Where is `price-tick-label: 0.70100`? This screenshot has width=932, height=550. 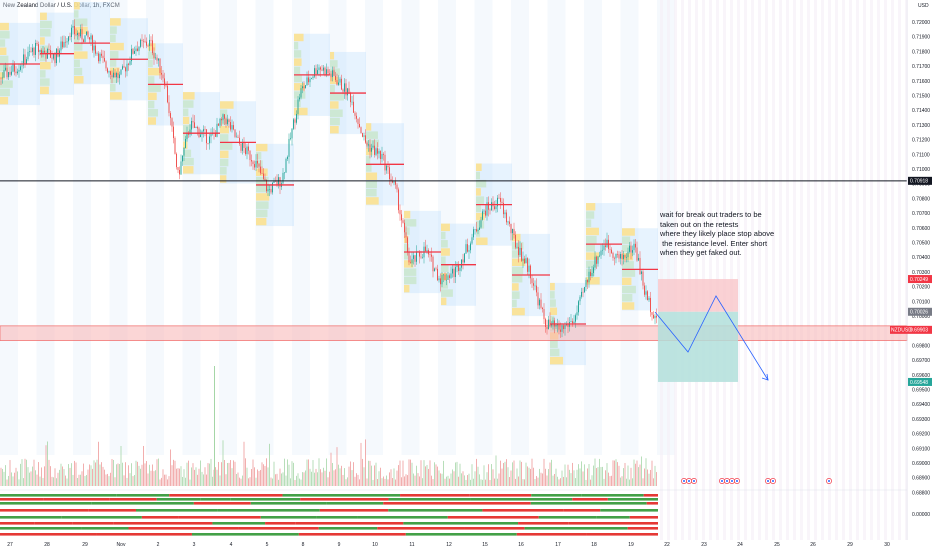 price-tick-label: 0.70100 is located at coordinates (921, 302).